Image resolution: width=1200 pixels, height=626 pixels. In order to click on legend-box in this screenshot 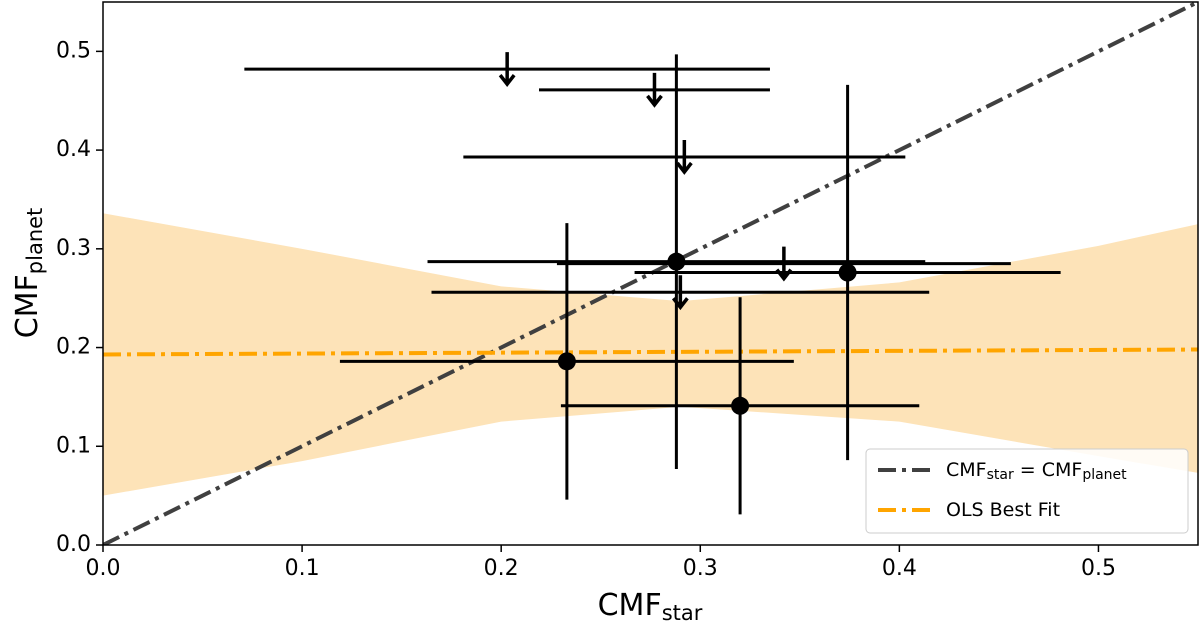, I will do `click(1027, 491)`.